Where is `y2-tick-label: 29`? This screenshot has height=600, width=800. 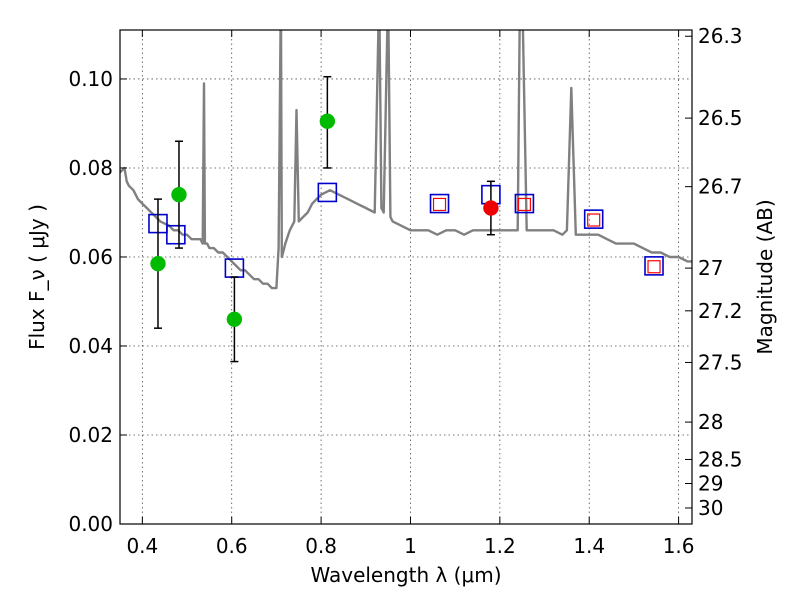
y2-tick-label: 29 is located at coordinates (710, 484).